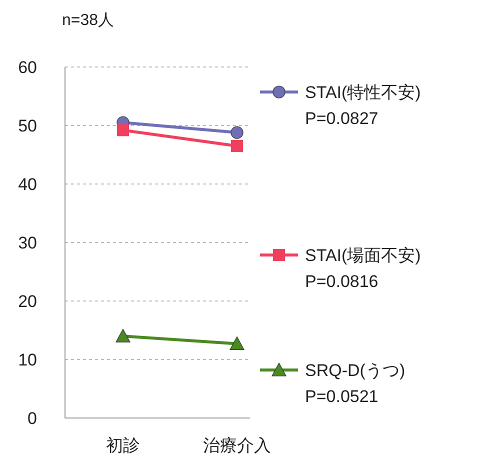 Image resolution: width=496 pixels, height=465 pixels. Describe the element at coordinates (123, 445) in the screenshot. I see `x-tick-label: 初診` at that location.